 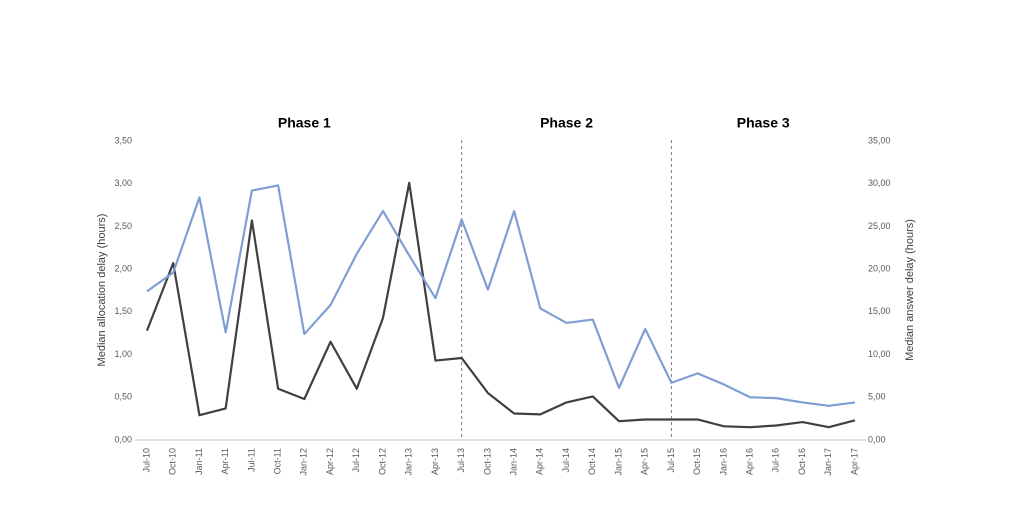 I want to click on x-tick-label: Jan-11, so click(x=199, y=461).